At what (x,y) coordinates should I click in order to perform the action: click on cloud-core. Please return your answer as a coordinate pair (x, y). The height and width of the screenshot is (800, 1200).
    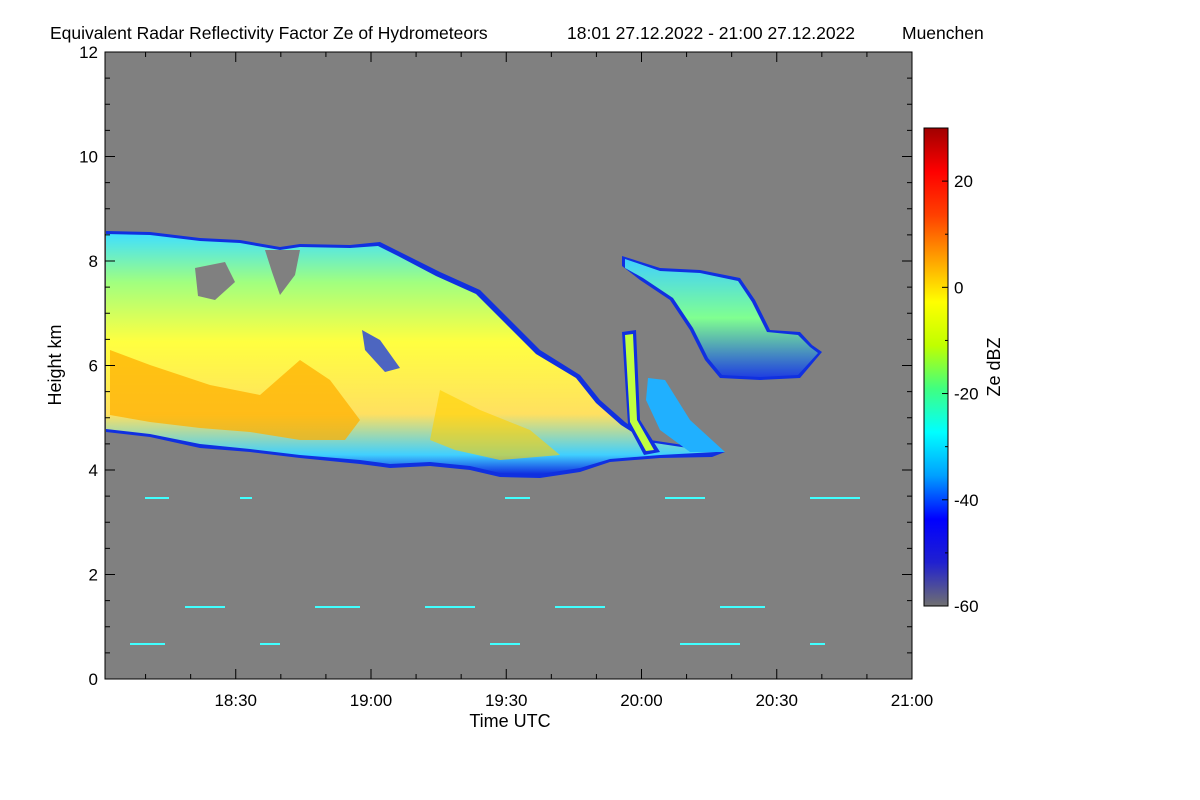
    Looking at the image, I should click on (235, 395).